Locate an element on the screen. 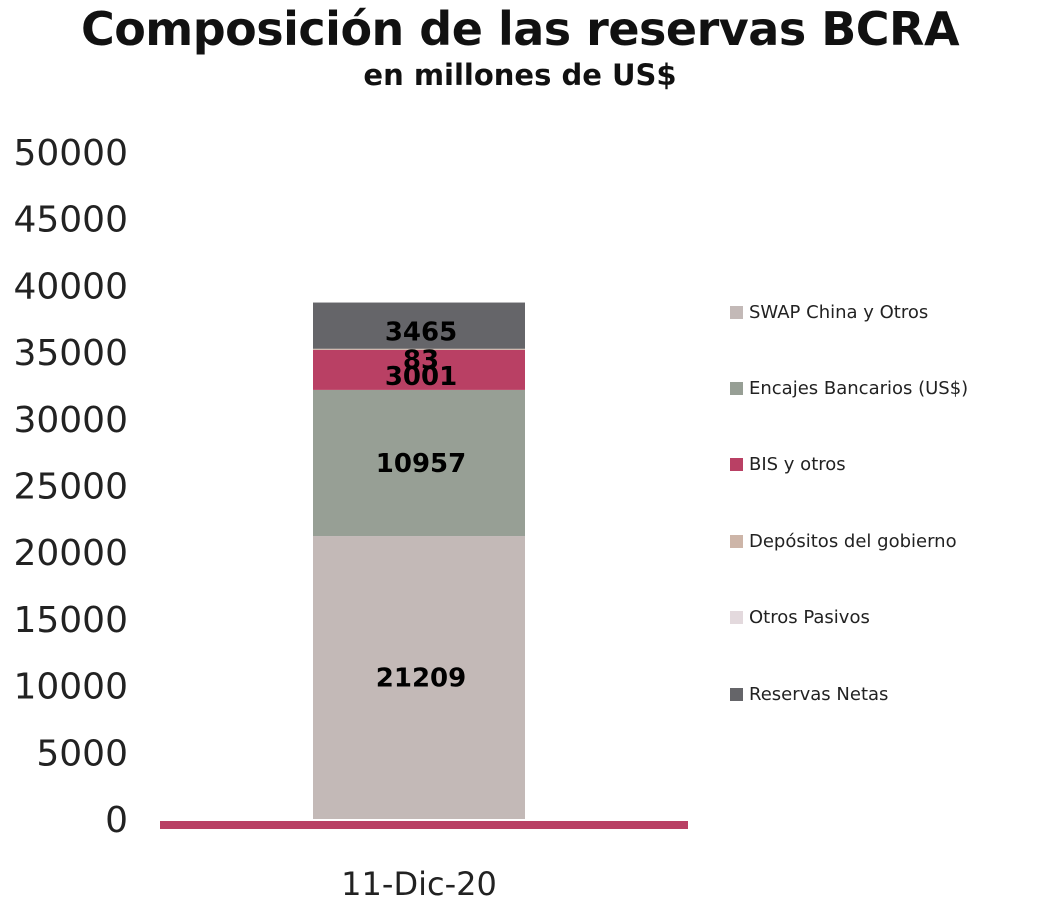 This screenshot has height=904, width=1056. legend-label: Depósitos del gobierno is located at coordinates (853, 541).